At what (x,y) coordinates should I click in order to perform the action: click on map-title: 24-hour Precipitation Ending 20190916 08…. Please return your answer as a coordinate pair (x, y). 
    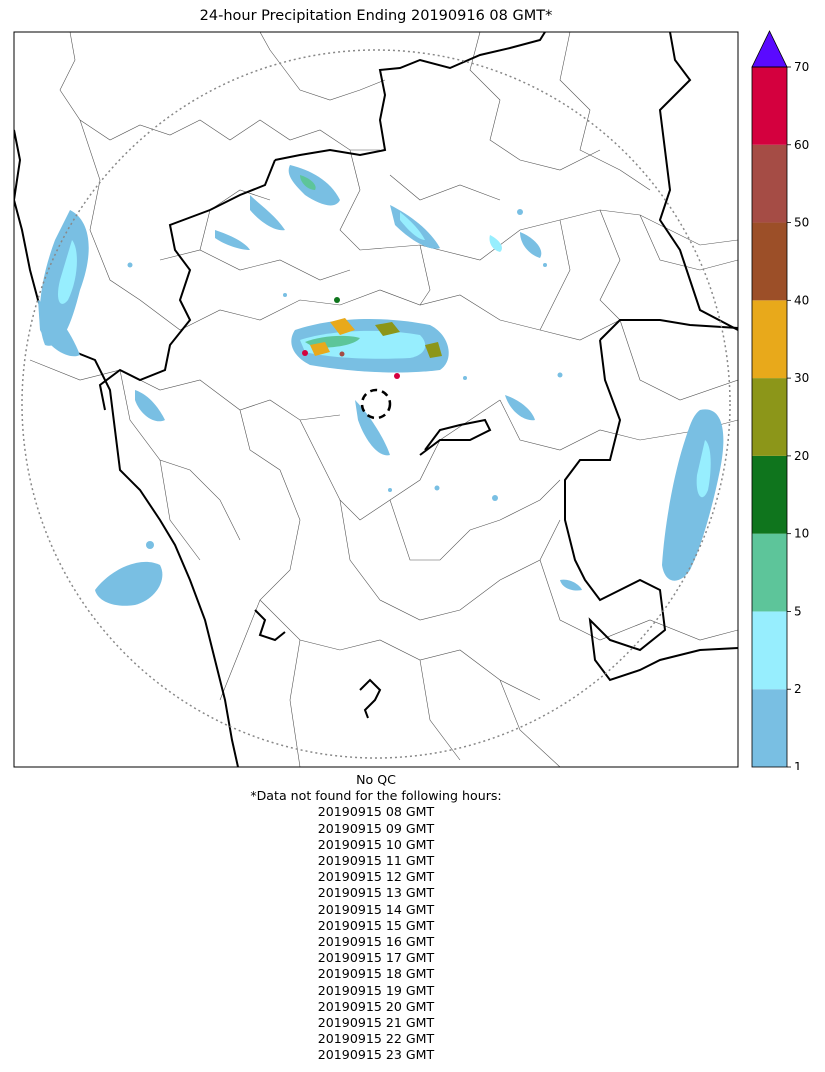
    Looking at the image, I should click on (376, 16).